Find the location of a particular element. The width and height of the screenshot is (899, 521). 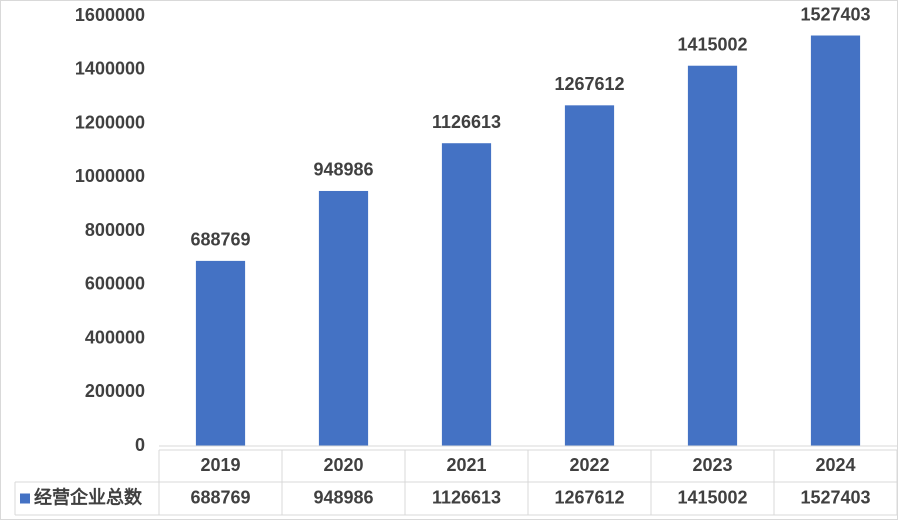

y-tick-label: 0 is located at coordinates (140, 445).